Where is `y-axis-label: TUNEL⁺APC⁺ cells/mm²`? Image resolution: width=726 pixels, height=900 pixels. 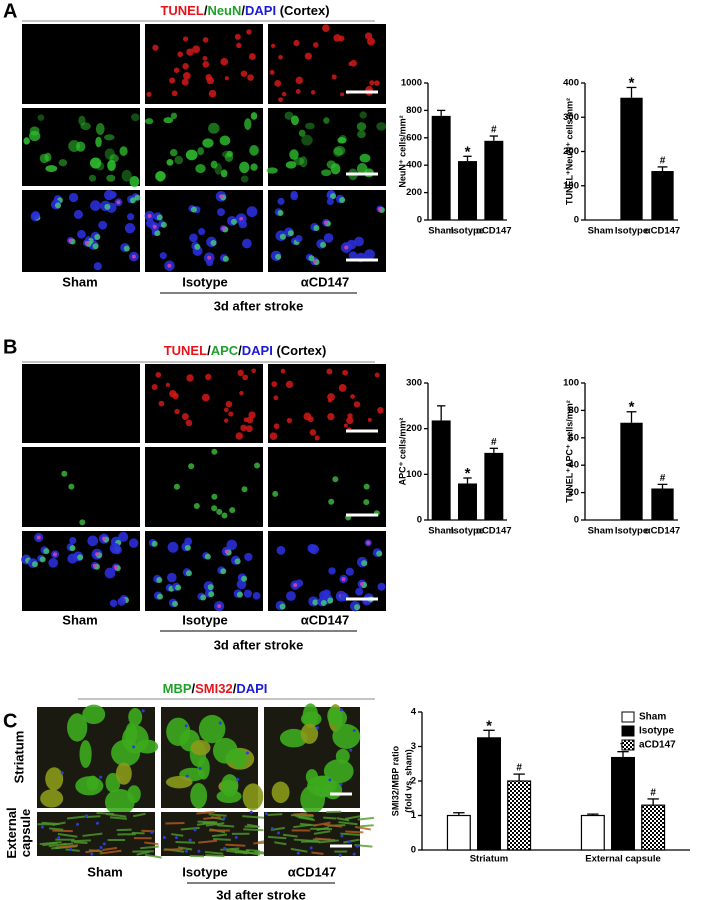
y-axis-label: TUNEL⁺APC⁺ cells/mm² is located at coordinates (569, 451).